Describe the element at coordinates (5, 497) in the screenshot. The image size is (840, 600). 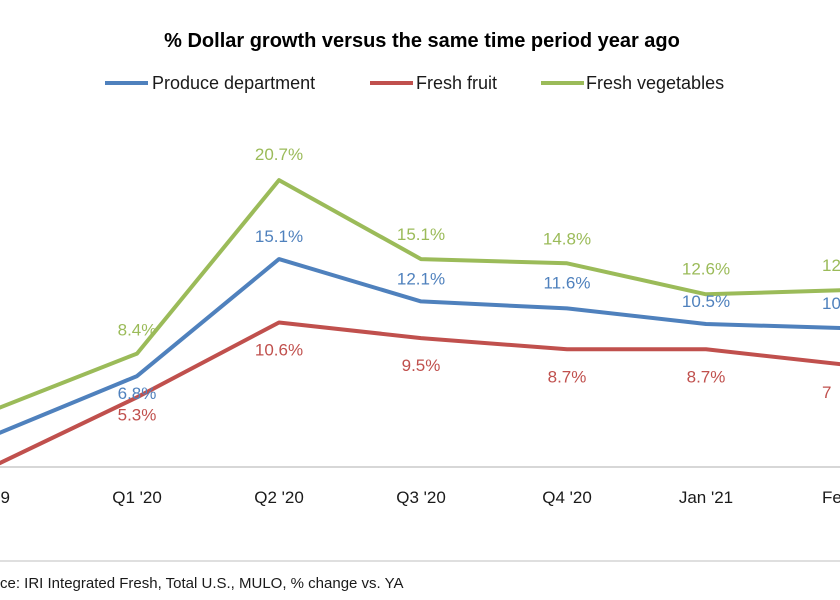
I see `x-tick-label: 9` at that location.